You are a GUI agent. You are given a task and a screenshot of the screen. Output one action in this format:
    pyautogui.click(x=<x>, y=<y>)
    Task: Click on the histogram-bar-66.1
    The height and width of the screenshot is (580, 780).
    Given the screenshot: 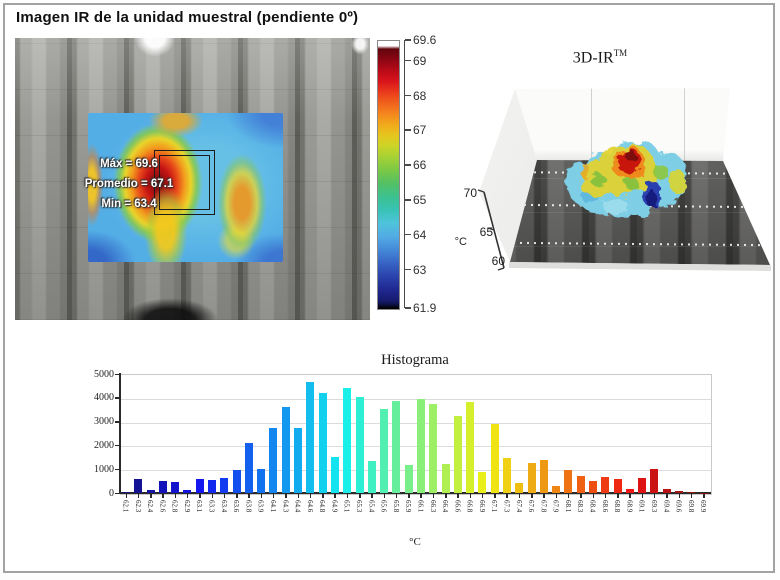 What is the action you would take?
    pyautogui.click(x=420, y=446)
    